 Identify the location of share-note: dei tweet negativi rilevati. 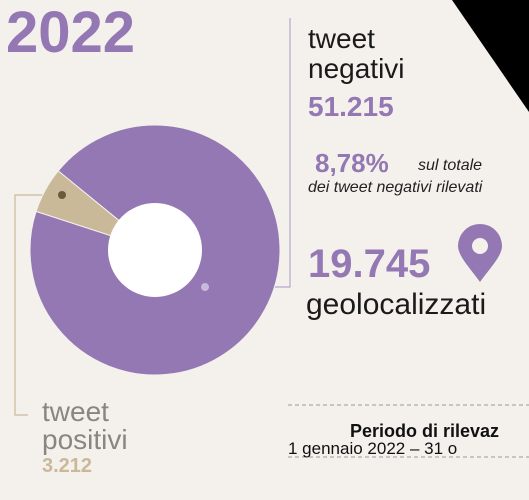
(395, 187).